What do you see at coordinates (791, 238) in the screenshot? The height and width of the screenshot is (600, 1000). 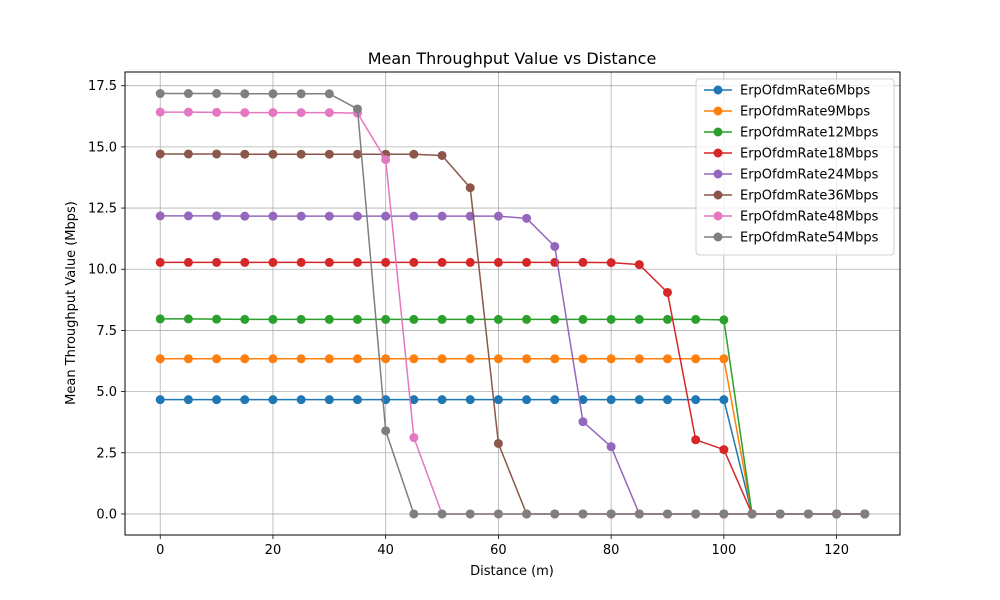 I see `legend-item: ErpOfdmRate54Mbps` at bounding box center [791, 238].